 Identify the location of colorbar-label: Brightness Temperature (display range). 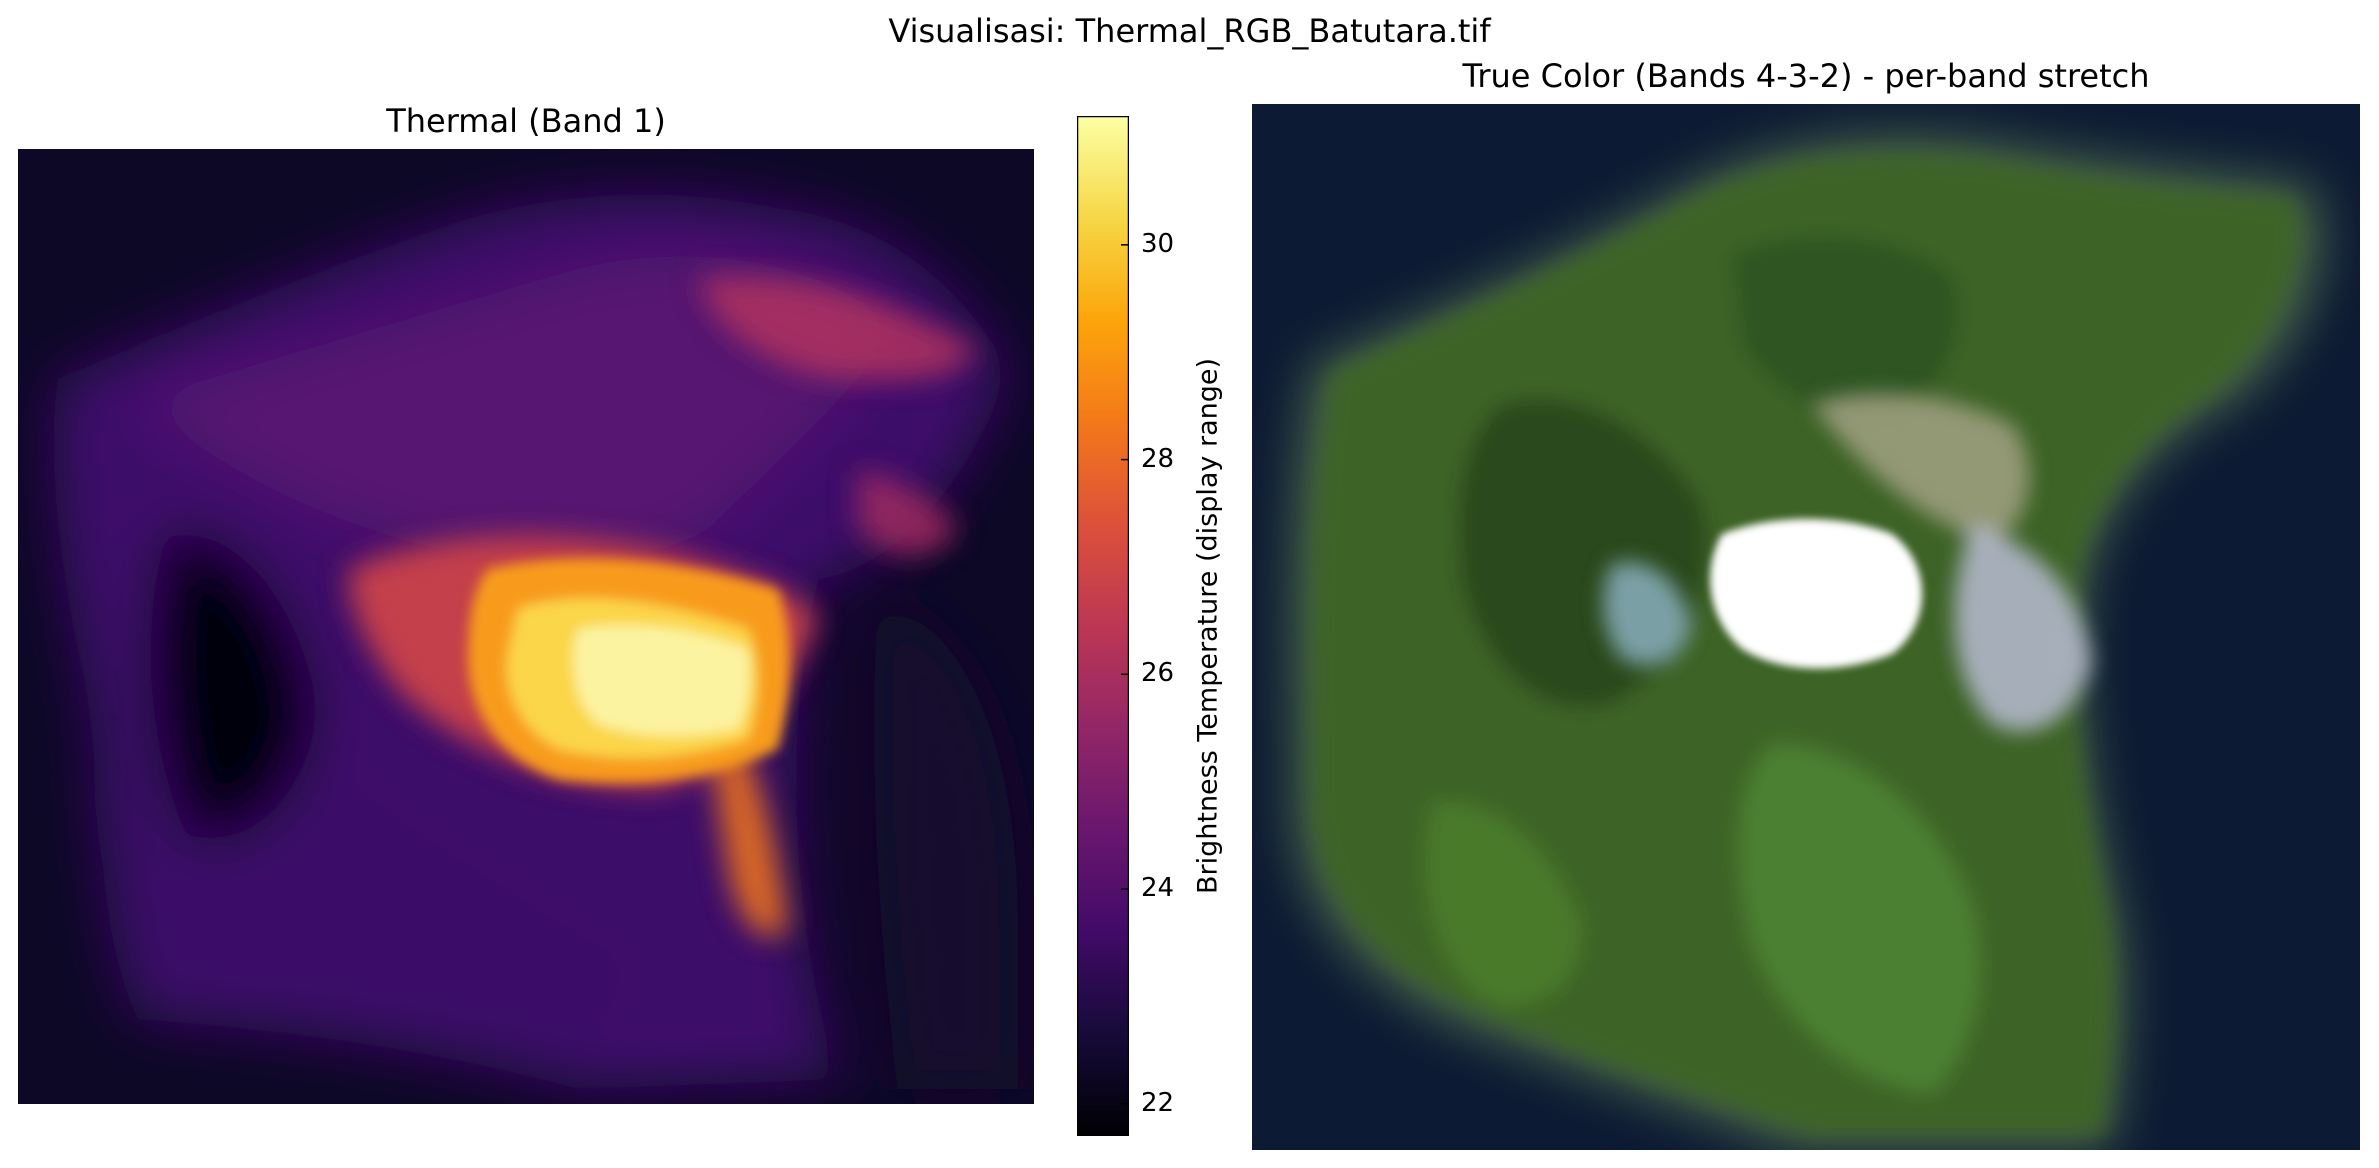
(1208, 626).